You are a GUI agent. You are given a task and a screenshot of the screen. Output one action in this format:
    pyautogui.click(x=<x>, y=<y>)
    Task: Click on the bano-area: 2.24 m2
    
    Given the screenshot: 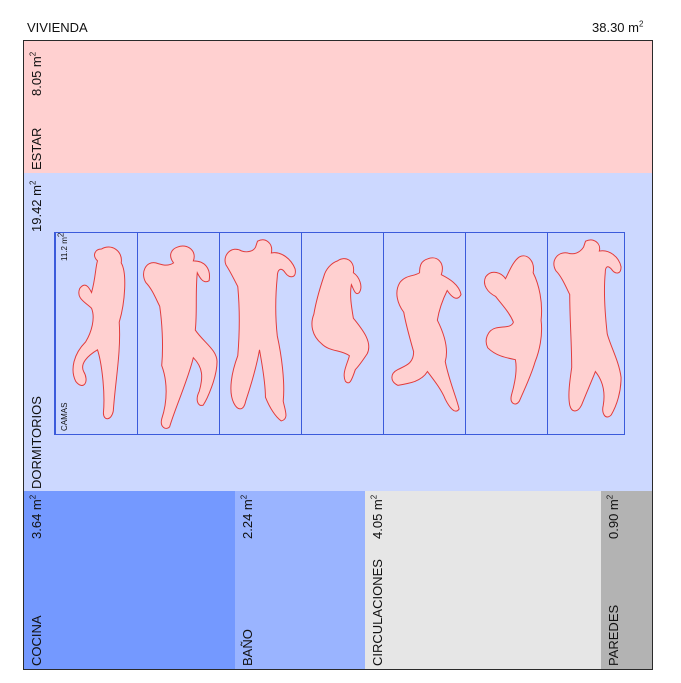 What is the action you would take?
    pyautogui.click(x=247, y=516)
    